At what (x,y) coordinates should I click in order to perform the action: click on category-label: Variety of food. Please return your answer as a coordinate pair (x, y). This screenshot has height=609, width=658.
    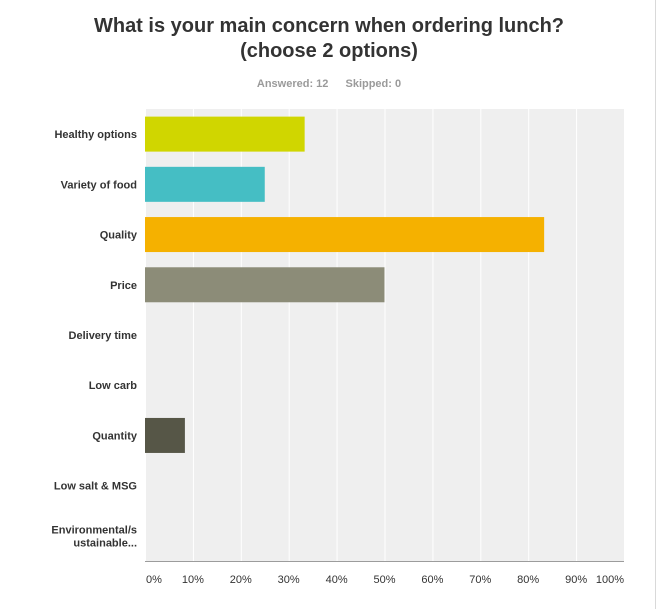
    Looking at the image, I should click on (99, 185).